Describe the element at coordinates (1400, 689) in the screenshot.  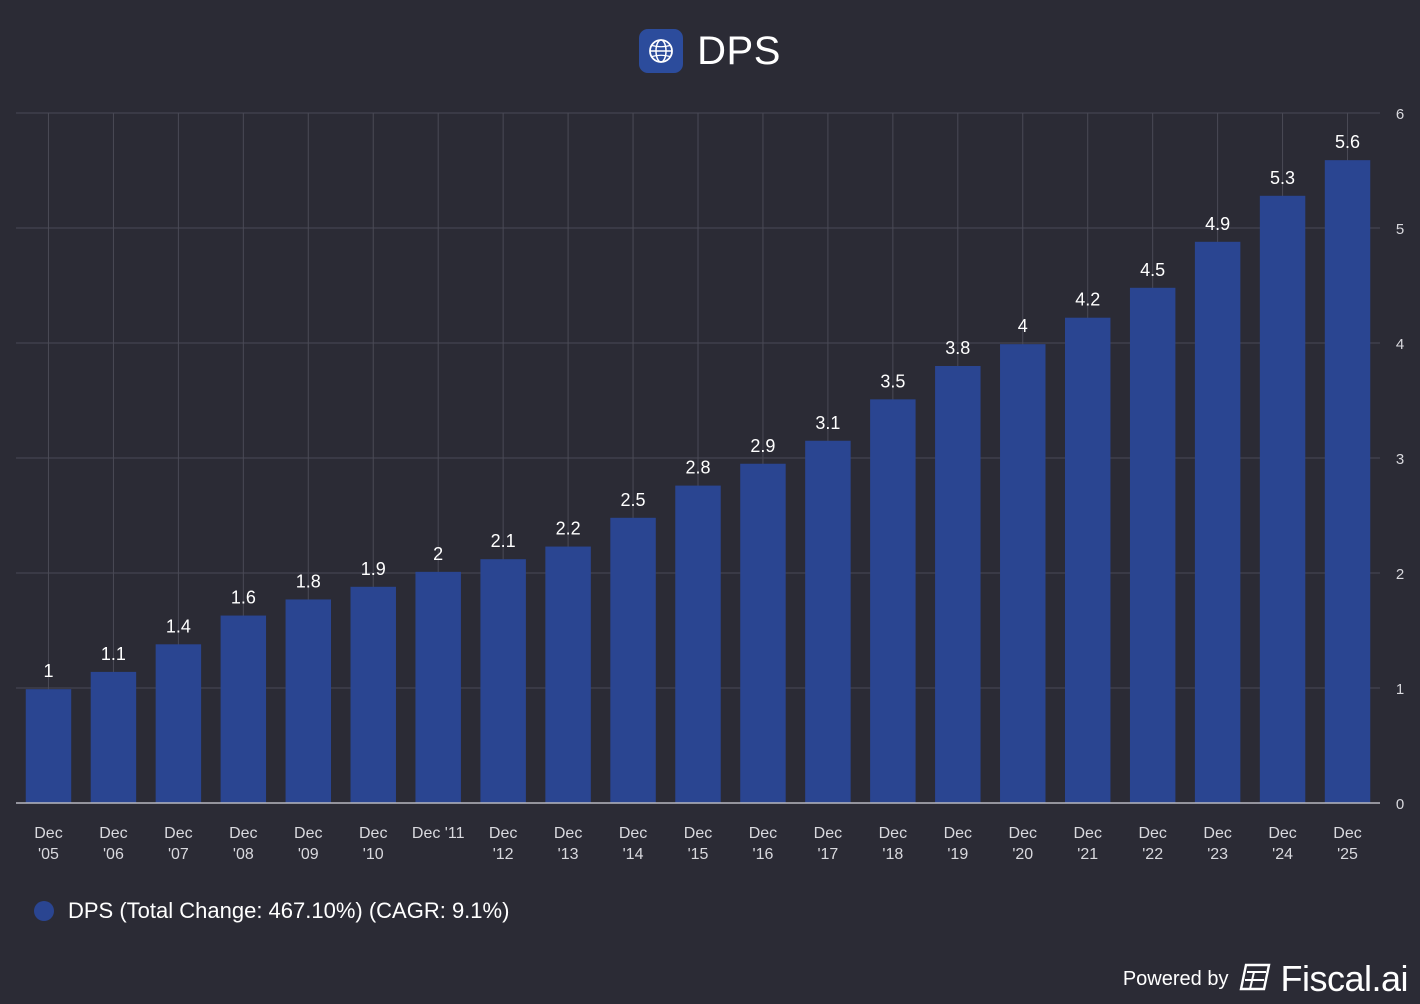
I see `y-tick-label: 1` at that location.